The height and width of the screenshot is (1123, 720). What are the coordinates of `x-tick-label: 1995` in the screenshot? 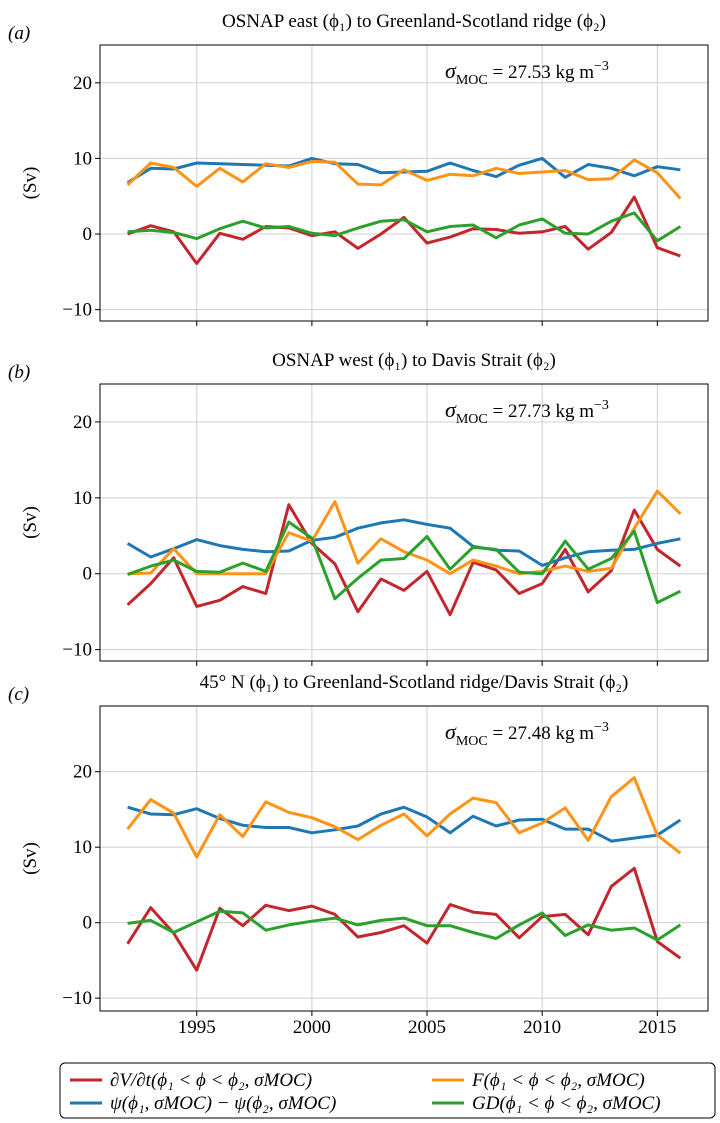 It's located at (197, 1027).